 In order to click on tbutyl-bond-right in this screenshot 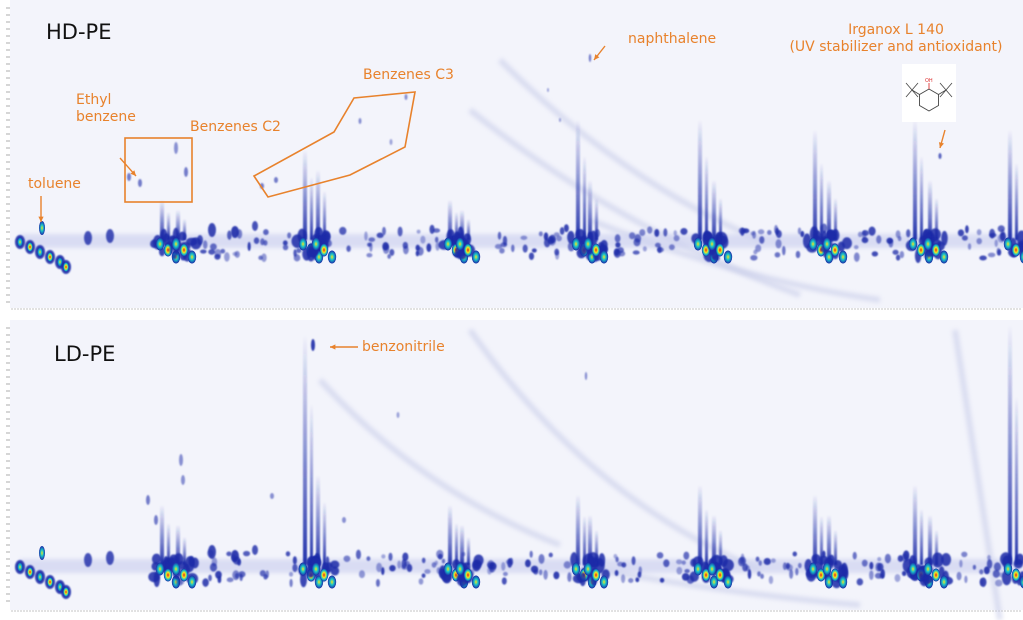, I will do `click(942, 92)`.